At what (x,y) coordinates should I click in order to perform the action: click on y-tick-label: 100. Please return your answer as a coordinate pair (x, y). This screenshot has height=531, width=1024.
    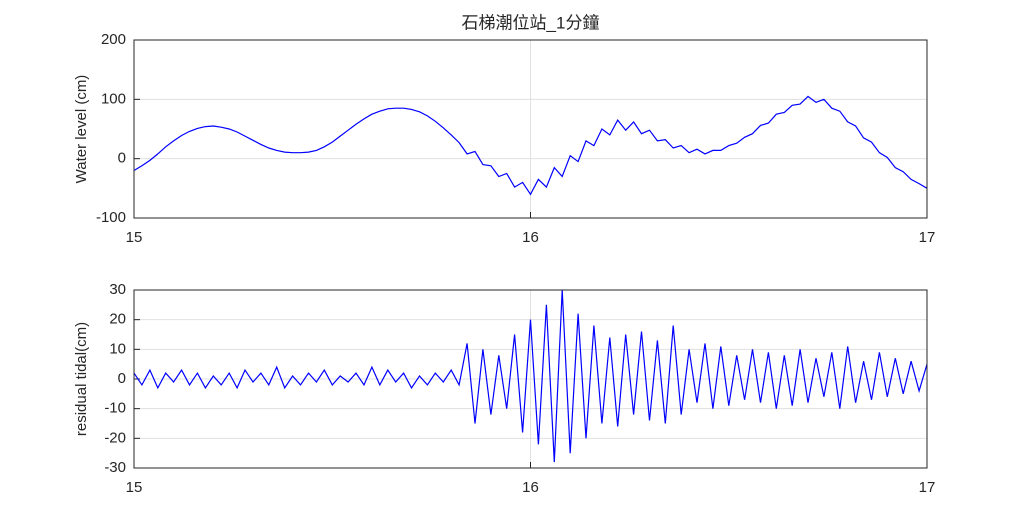
    Looking at the image, I should click on (113, 98).